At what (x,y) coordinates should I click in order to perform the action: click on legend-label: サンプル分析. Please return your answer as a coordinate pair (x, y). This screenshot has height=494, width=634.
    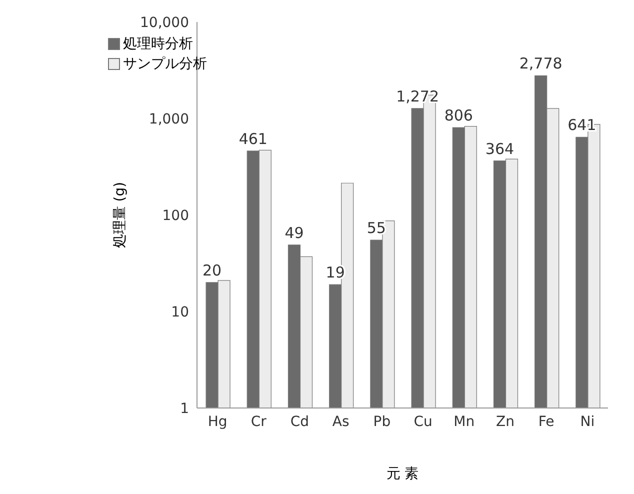
    Looking at the image, I should click on (165, 64).